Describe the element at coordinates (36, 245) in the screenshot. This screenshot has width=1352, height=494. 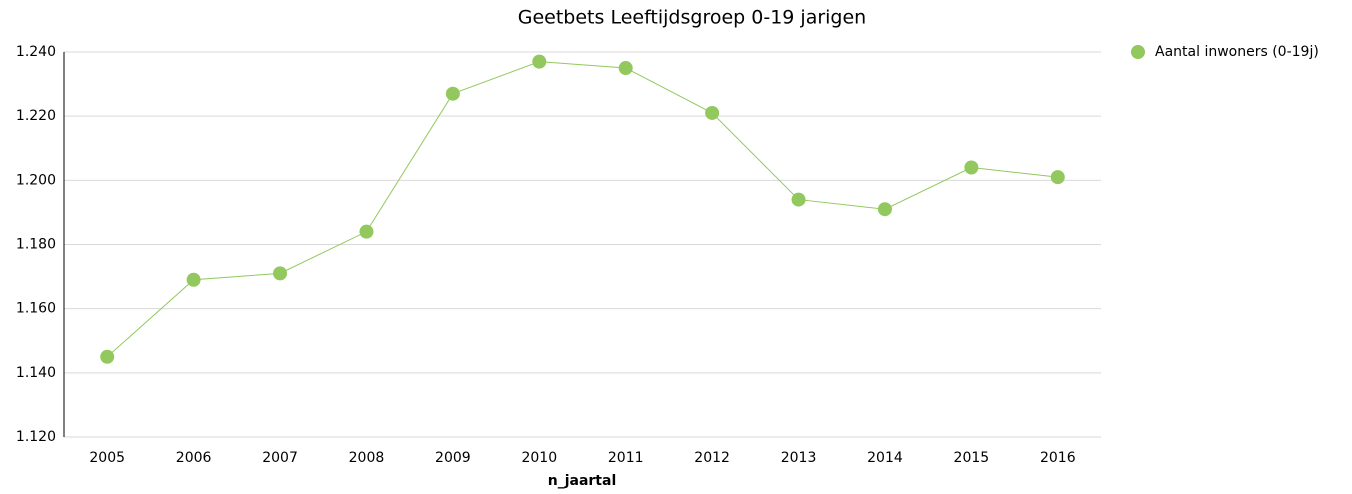
I see `y-tick-label: 1.180` at that location.